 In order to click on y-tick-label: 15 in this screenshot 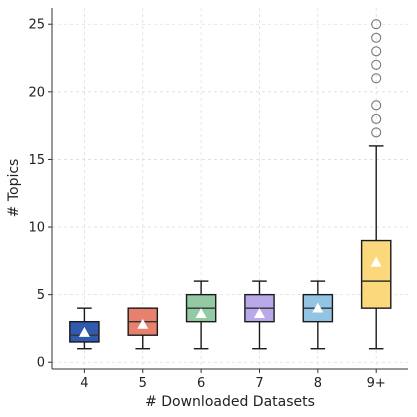, I will do `click(36, 160)`.